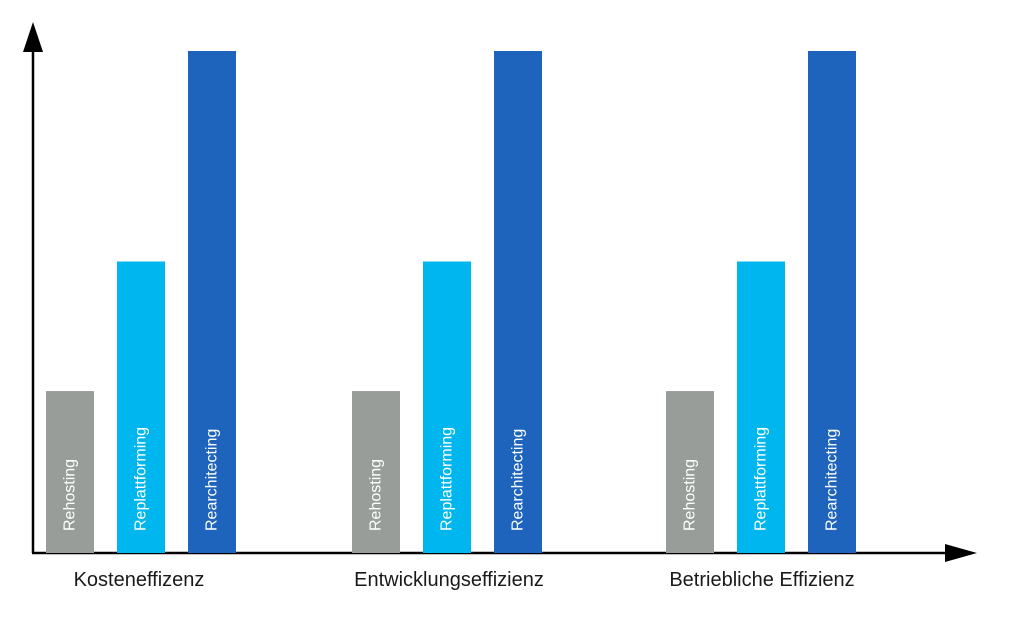 This screenshot has width=1014, height=629. What do you see at coordinates (449, 580) in the screenshot?
I see `category-label-entwicklungseffizienz: Entwicklungseffizienz` at bounding box center [449, 580].